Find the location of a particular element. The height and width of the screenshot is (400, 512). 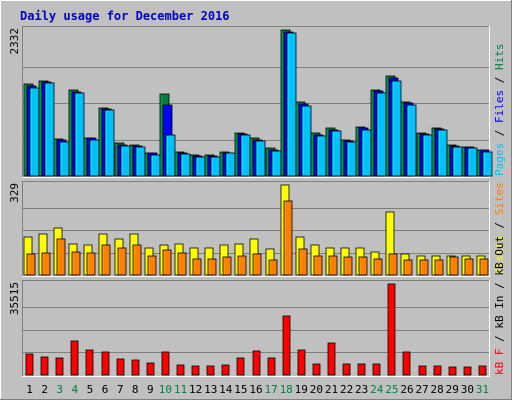

bar-kbytes-kb-f-day-11-fill is located at coordinates (180, 370).